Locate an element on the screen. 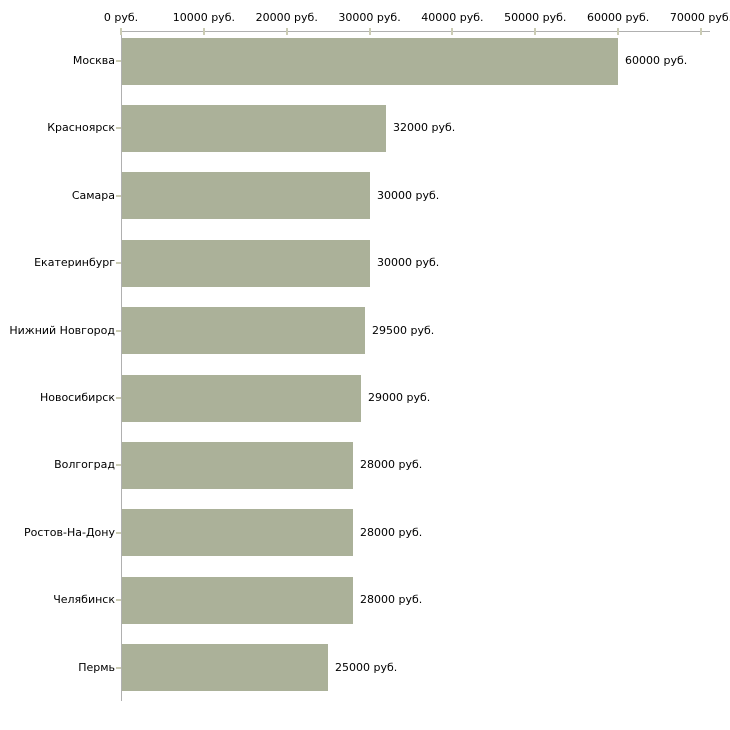 Image resolution: width=730 pixels, height=730 pixels. category-label: Ростов-На-Дону is located at coordinates (69, 532).